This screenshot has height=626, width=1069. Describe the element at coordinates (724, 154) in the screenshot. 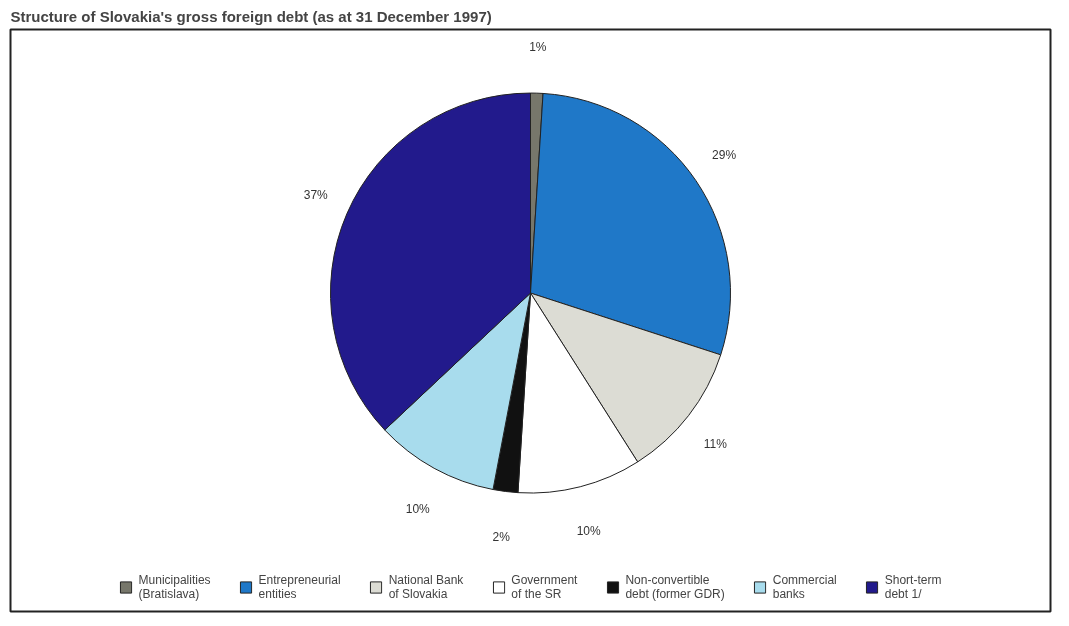

I see `data-label: 29%` at that location.